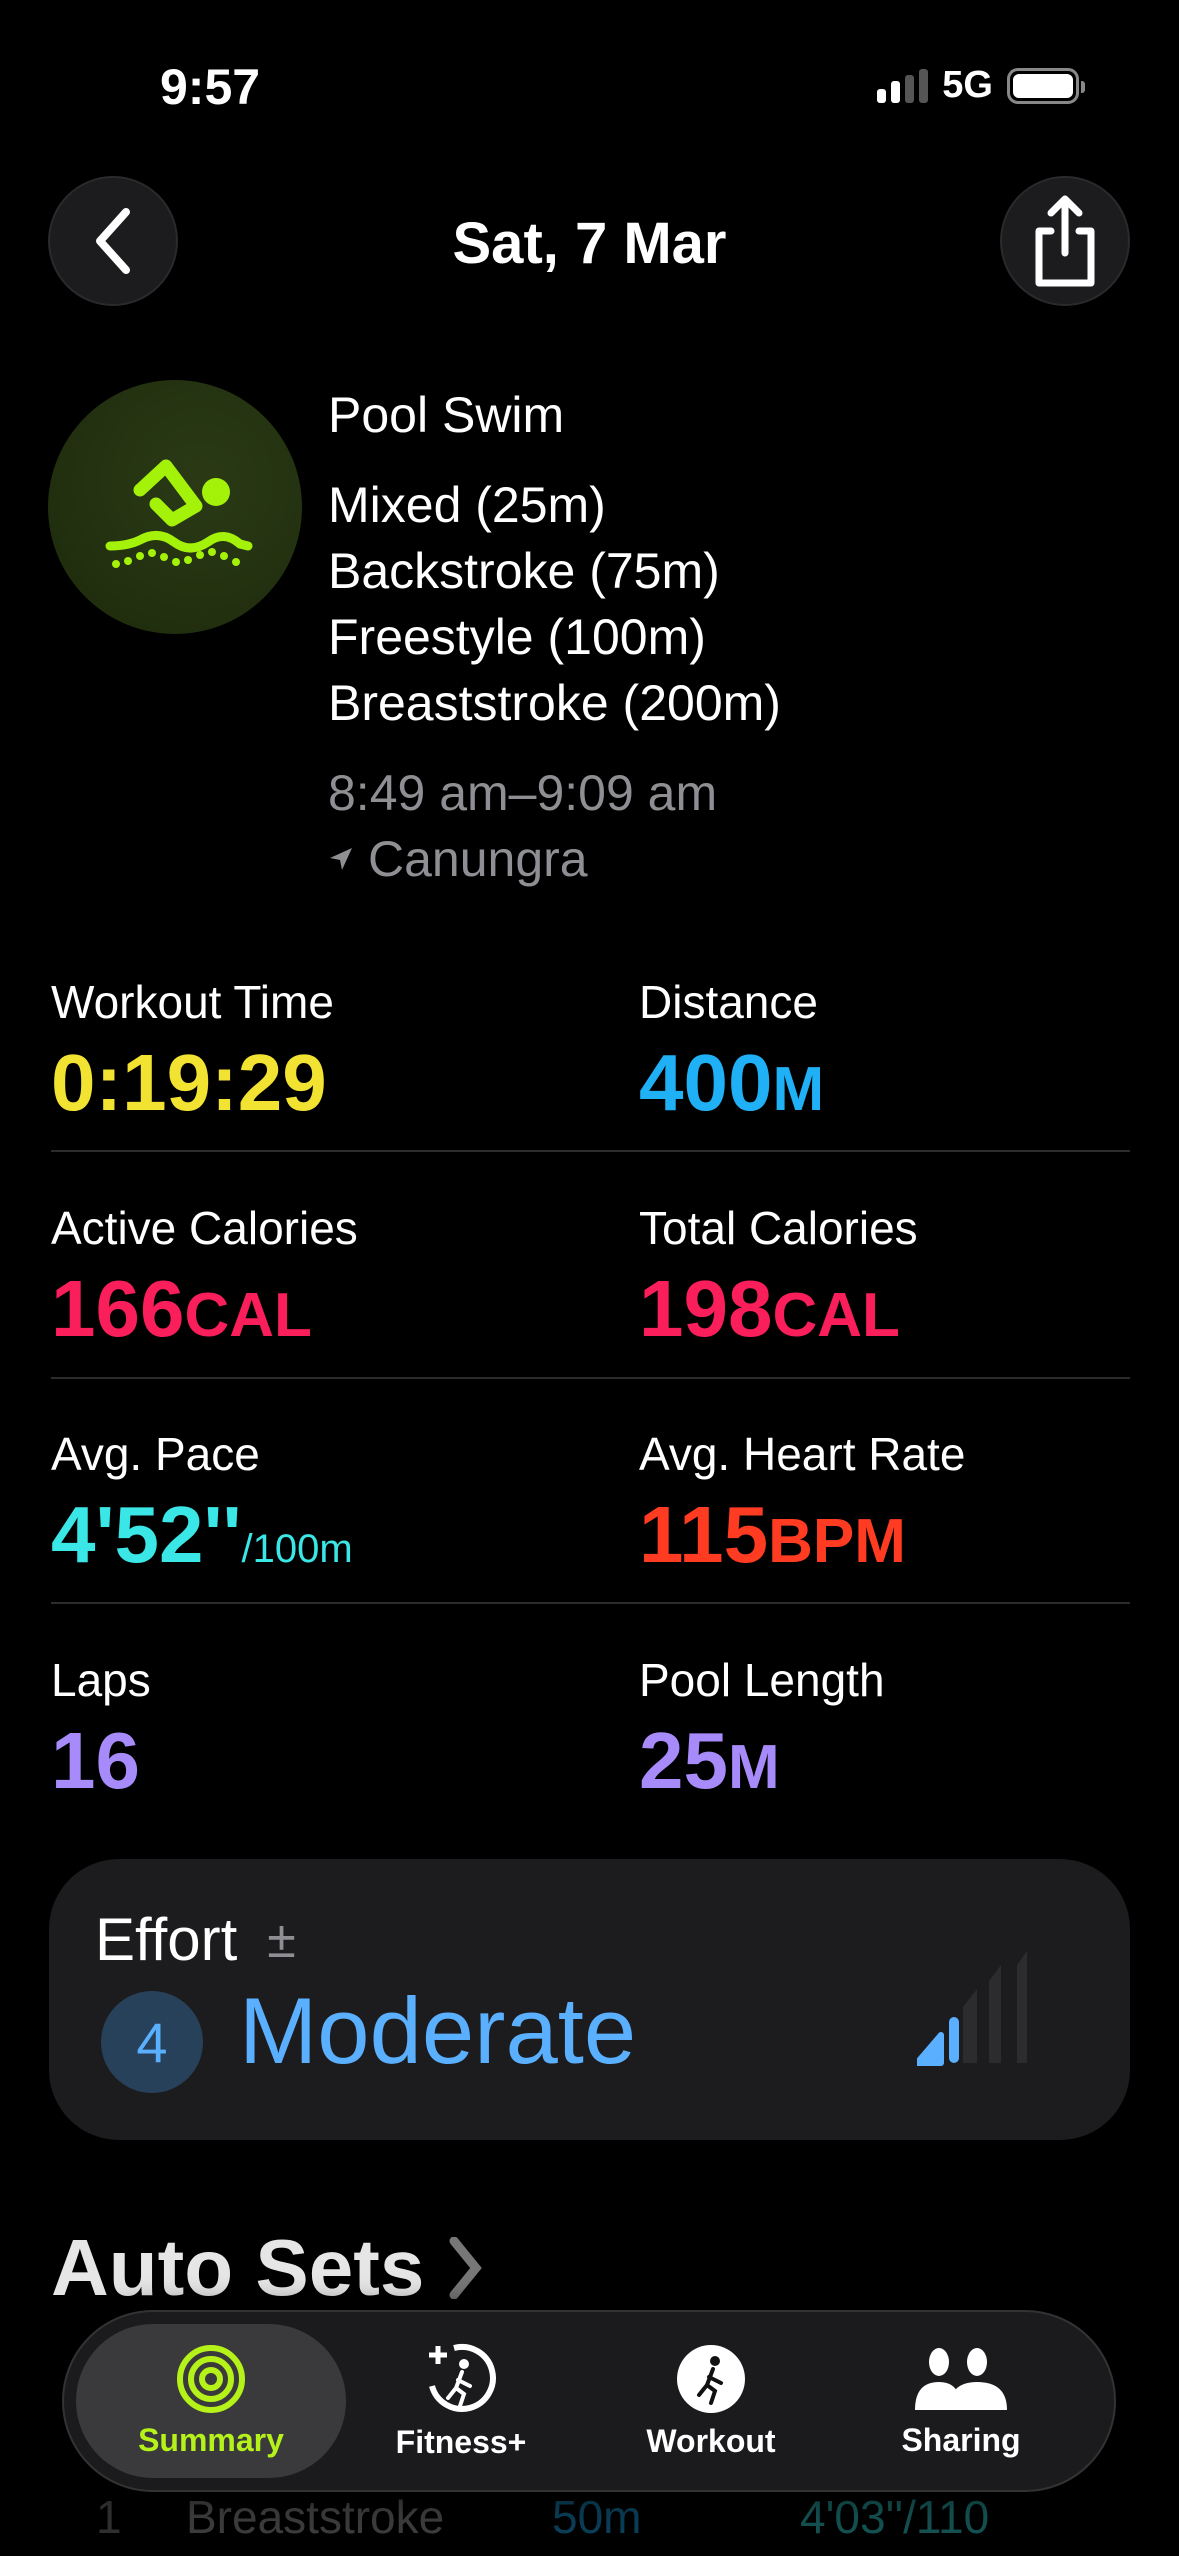 The width and height of the screenshot is (1179, 2556). I want to click on stat-pool-length: Pool Length 25M, so click(762, 1727).